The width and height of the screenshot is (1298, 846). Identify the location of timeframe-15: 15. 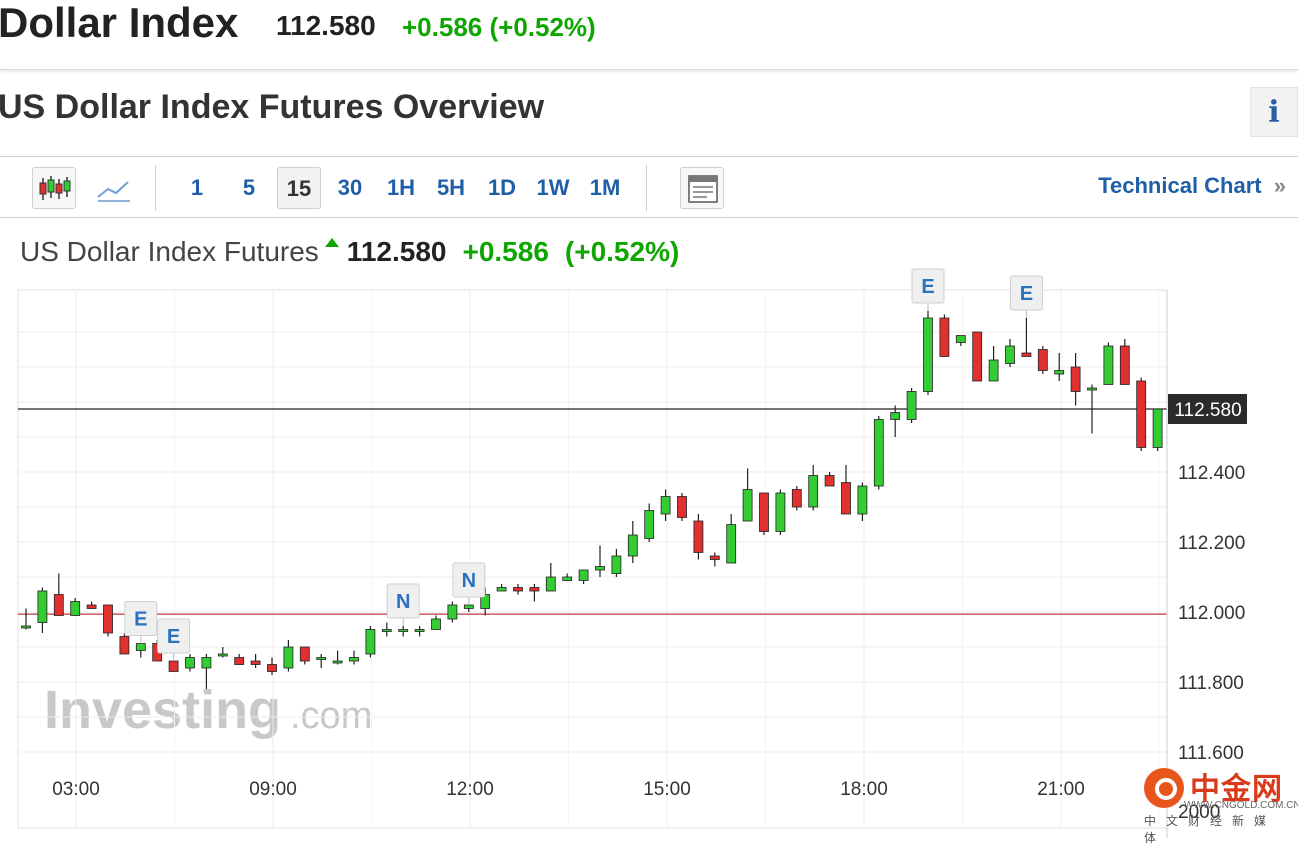
(299, 188).